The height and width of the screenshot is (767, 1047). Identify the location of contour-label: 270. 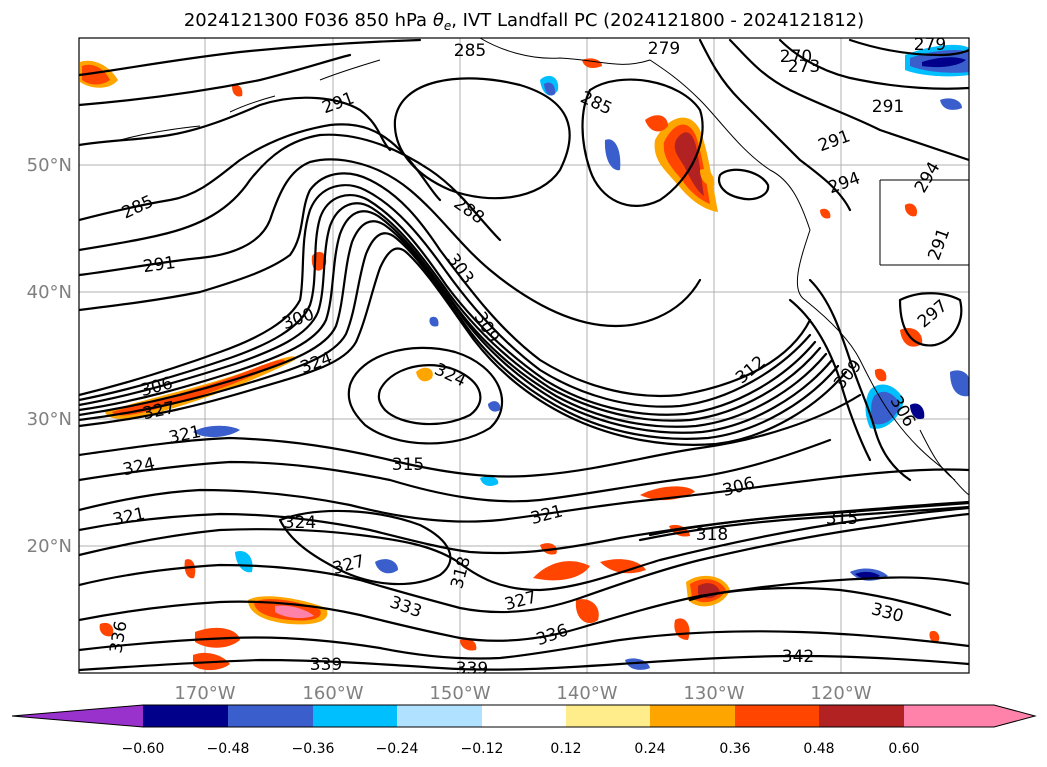
(796, 57).